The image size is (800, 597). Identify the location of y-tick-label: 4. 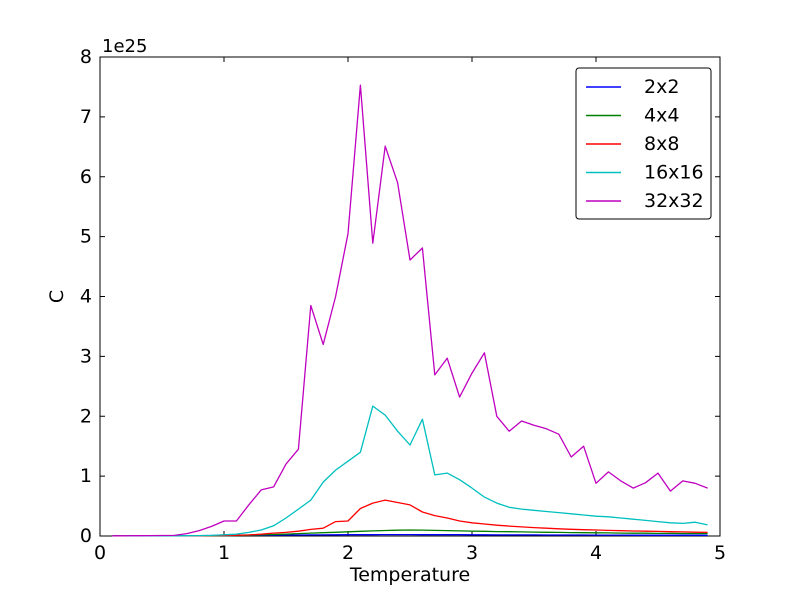
(86, 297).